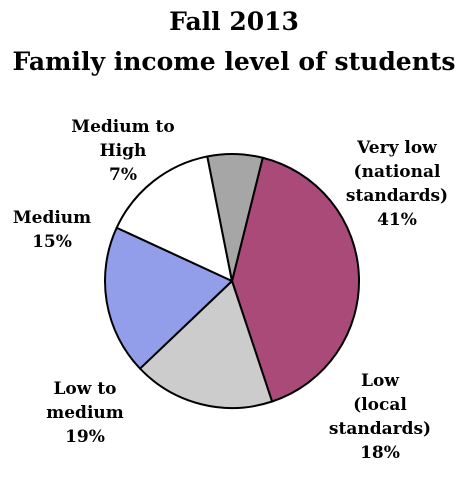 This screenshot has height=480, width=469. I want to click on slice-value-label-3: 15%, so click(52, 242).